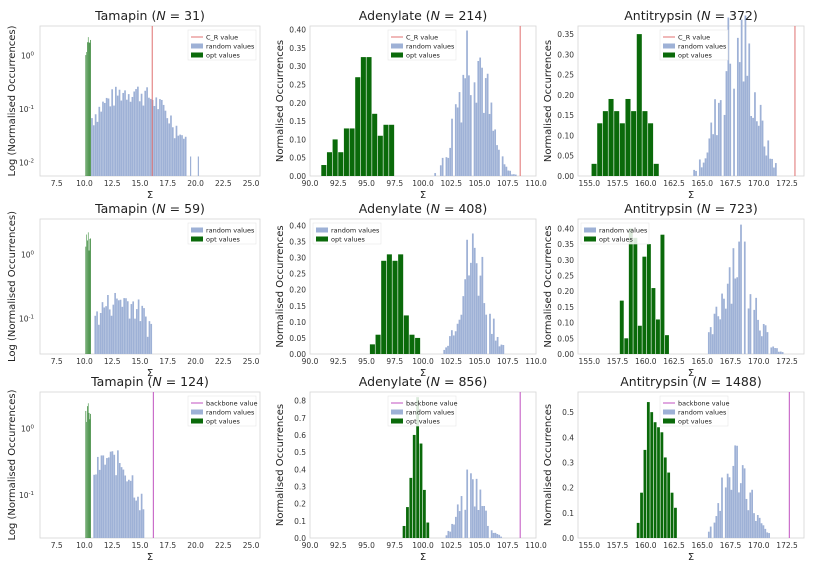 The width and height of the screenshot is (830, 561). What do you see at coordinates (692, 381) in the screenshot?
I see `title-paren: (` at bounding box center [692, 381].